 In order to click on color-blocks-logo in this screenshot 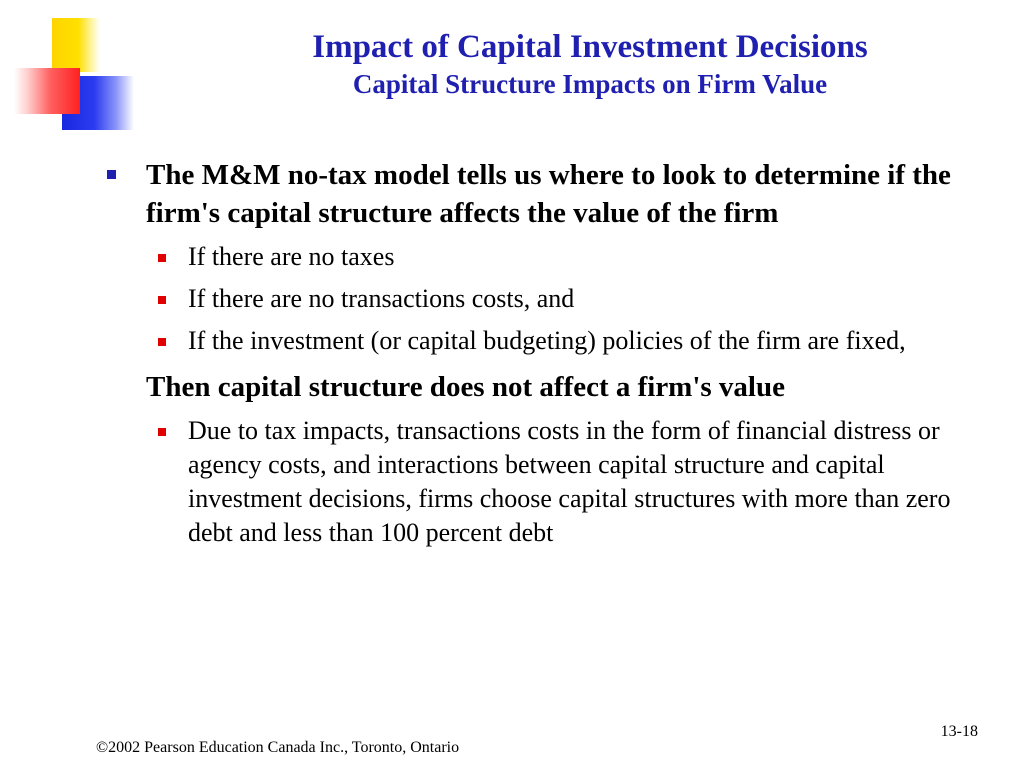, I will do `click(75, 70)`.